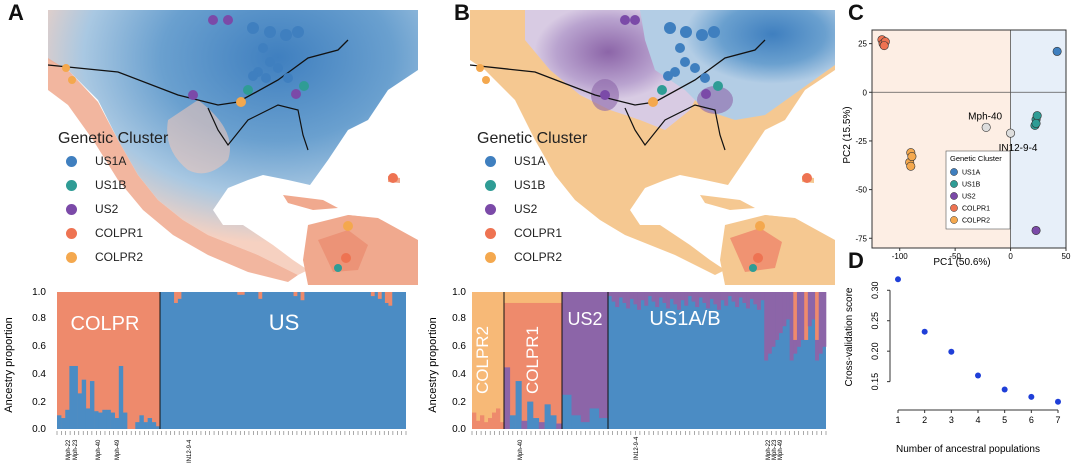 Image resolution: width=1072 pixels, height=464 pixels. Describe the element at coordinates (769, 449) in the screenshot. I see `ancestry-b-sample: Mph-22` at that location.